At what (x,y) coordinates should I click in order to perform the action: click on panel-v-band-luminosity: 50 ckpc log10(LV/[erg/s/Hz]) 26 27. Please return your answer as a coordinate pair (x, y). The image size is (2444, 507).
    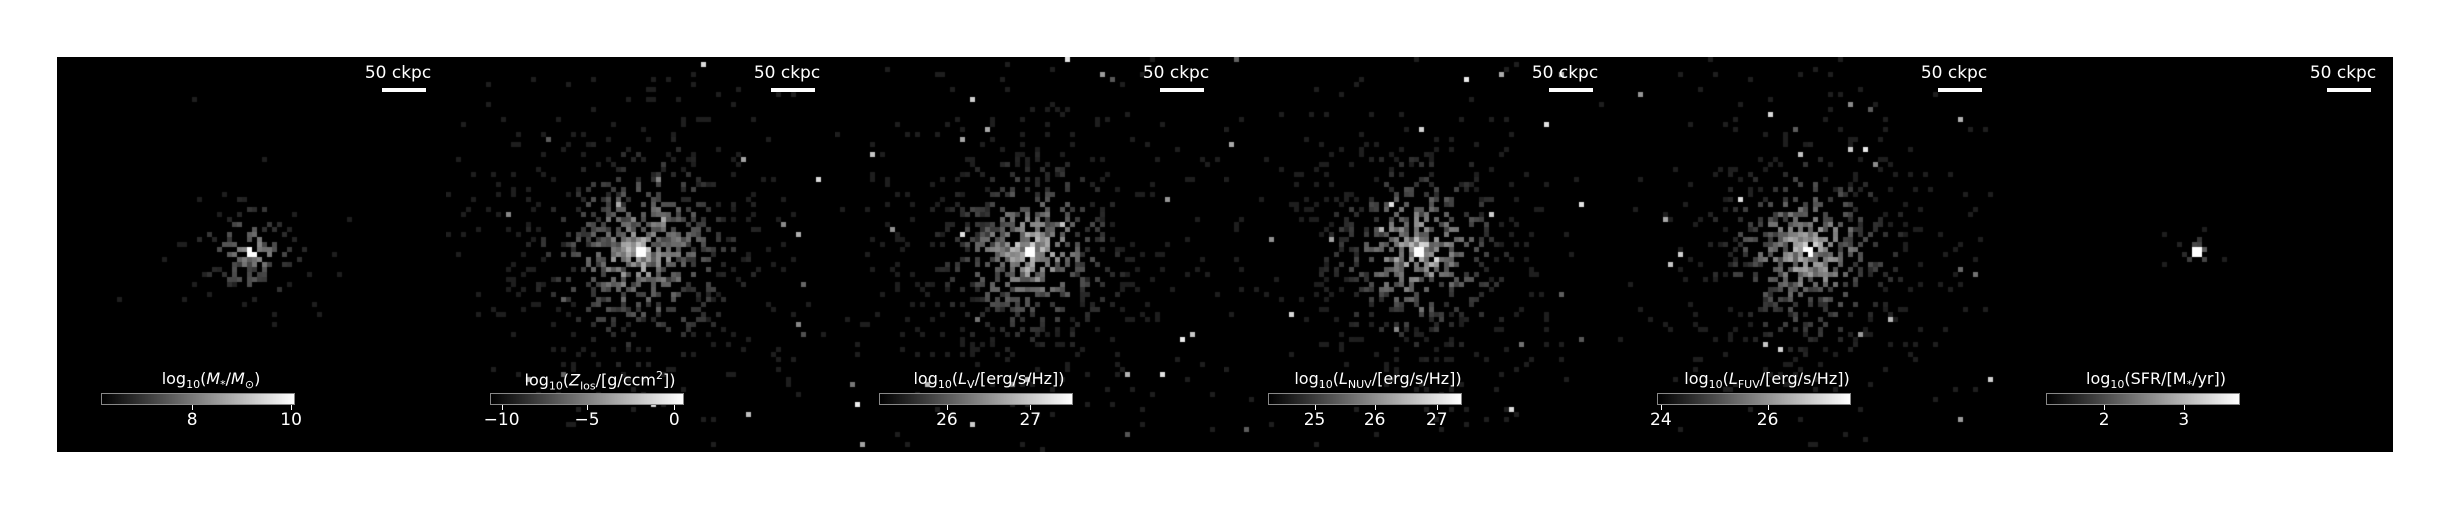
    Looking at the image, I should click on (1029, 254).